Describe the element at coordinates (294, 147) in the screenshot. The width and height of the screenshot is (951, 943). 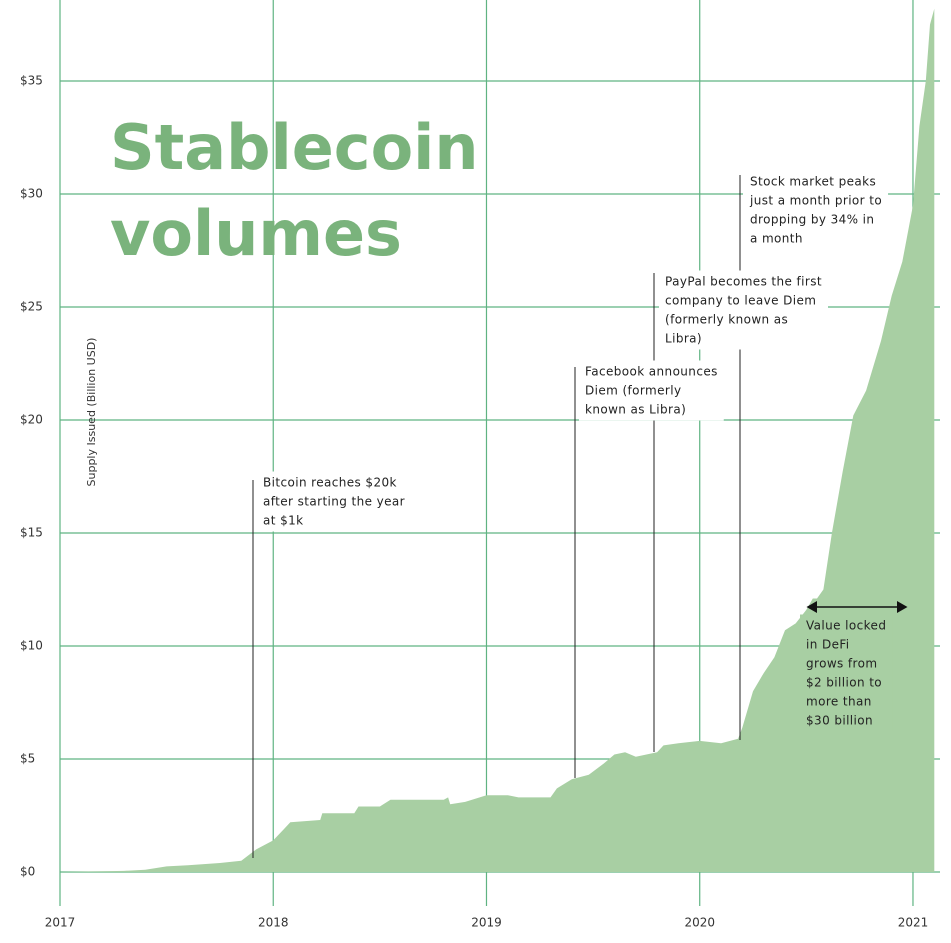
I see `chart-title: Stablecoin` at that location.